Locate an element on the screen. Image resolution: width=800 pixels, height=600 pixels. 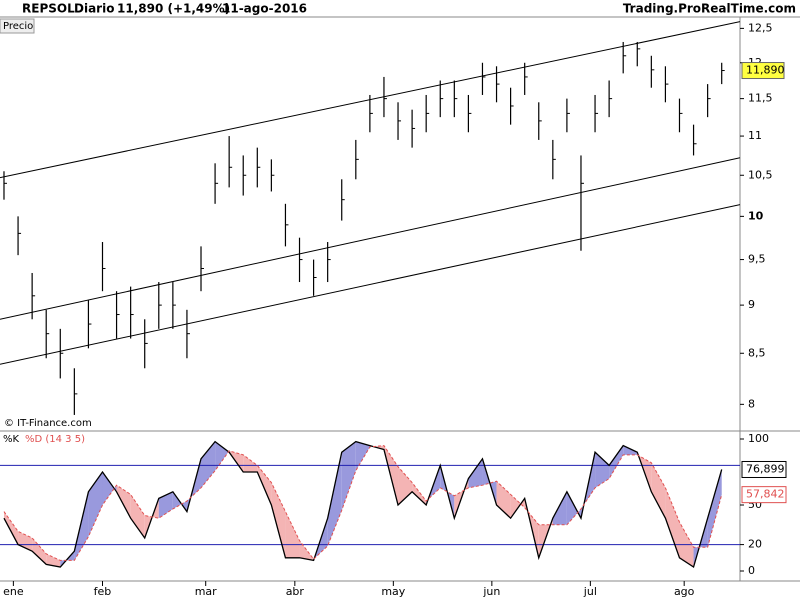
credit: © IT-Finance.com is located at coordinates (48, 423).